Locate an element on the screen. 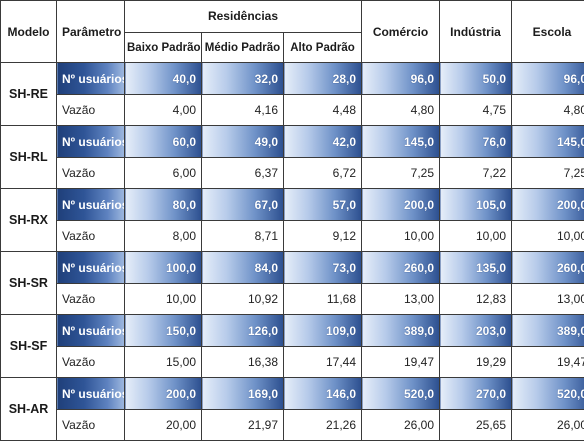 The width and height of the screenshot is (584, 442). users-value: 105,0 is located at coordinates (475, 204).